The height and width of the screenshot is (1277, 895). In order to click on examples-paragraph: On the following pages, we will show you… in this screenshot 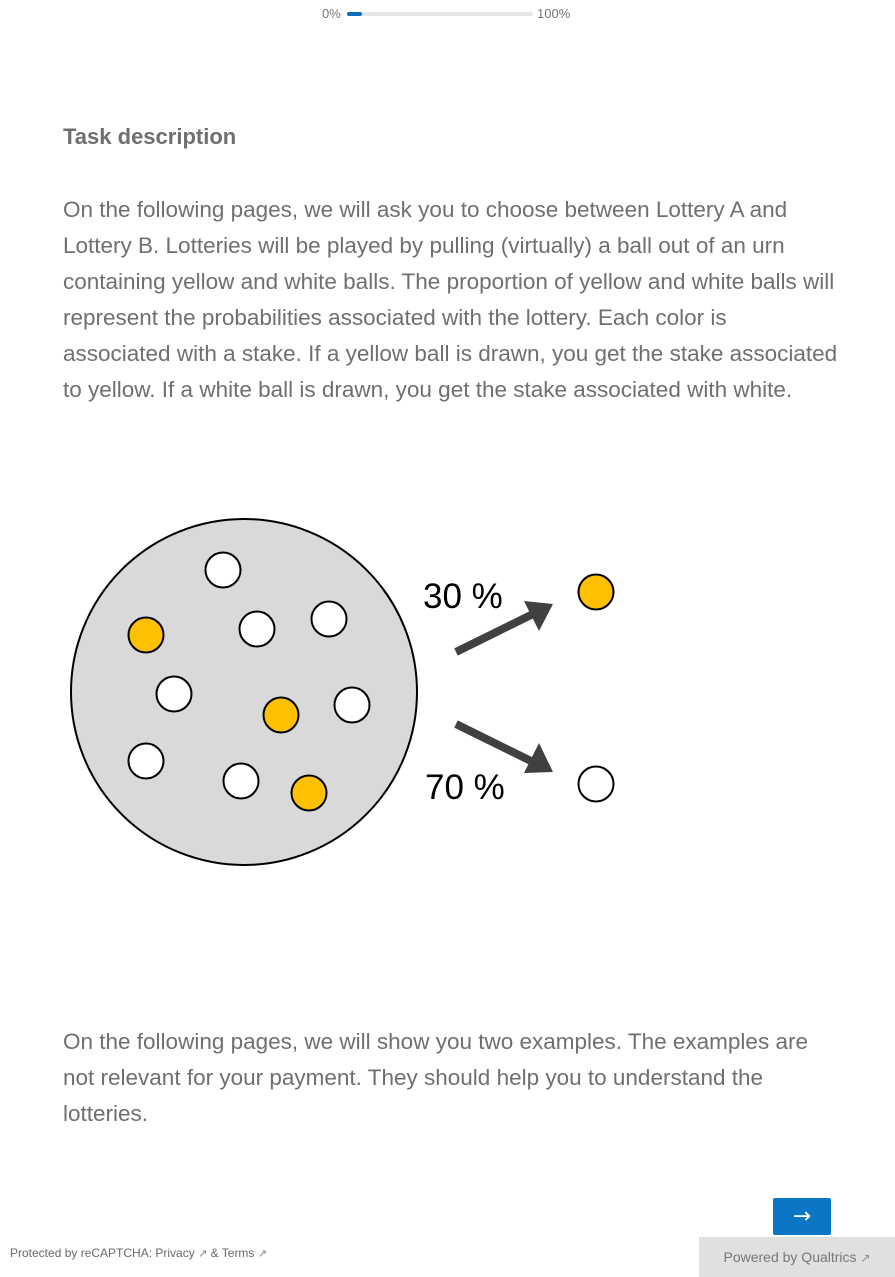, I will do `click(435, 1077)`.